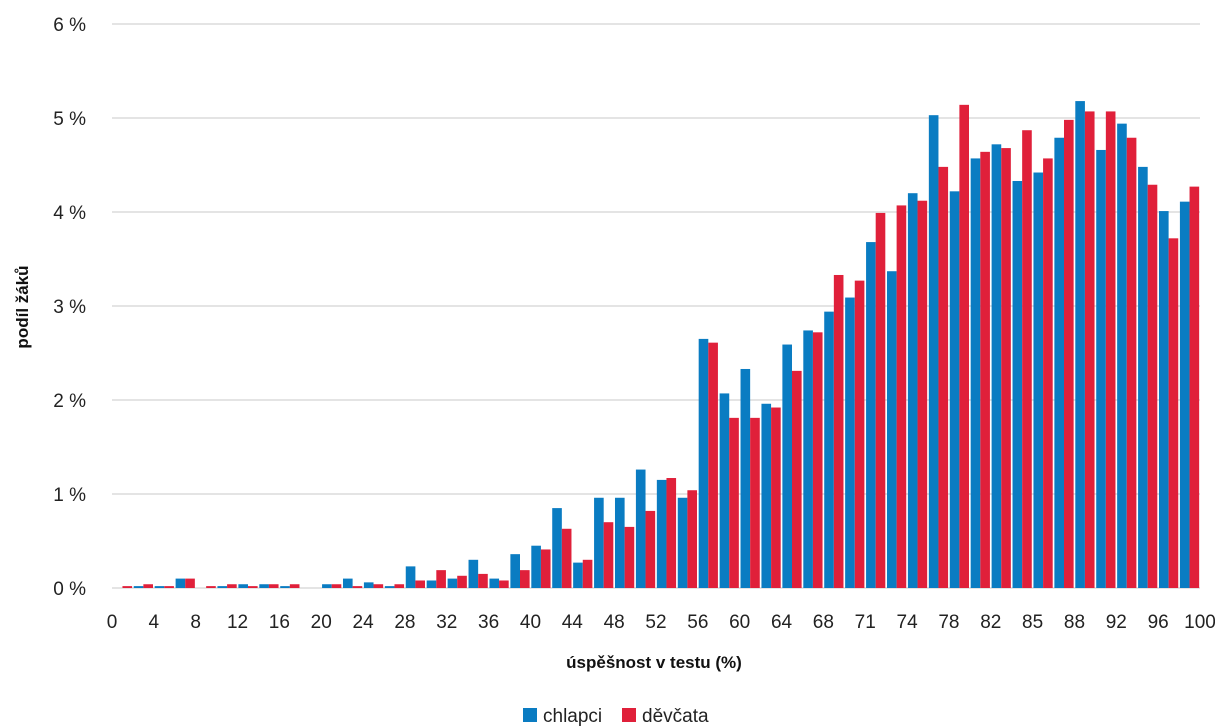 Image resolution: width=1215 pixels, height=726 pixels. What do you see at coordinates (69, 213) in the screenshot?
I see `y-tick-label: 4 %` at bounding box center [69, 213].